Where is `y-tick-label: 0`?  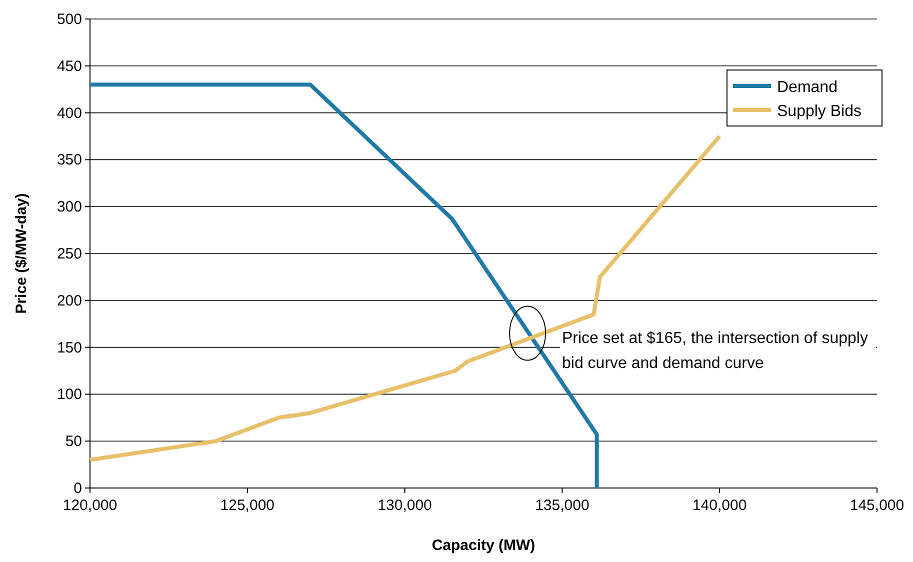
y-tick-label: 0 is located at coordinates (78, 488).